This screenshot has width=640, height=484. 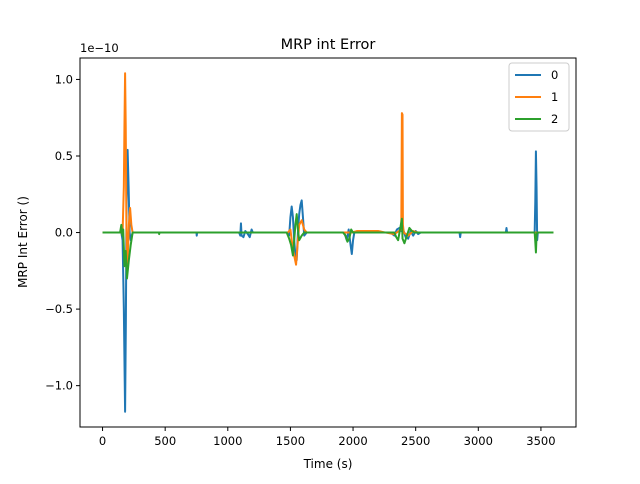 What do you see at coordinates (352, 441) in the screenshot?
I see `x-tick-label: 2000` at bounding box center [352, 441].